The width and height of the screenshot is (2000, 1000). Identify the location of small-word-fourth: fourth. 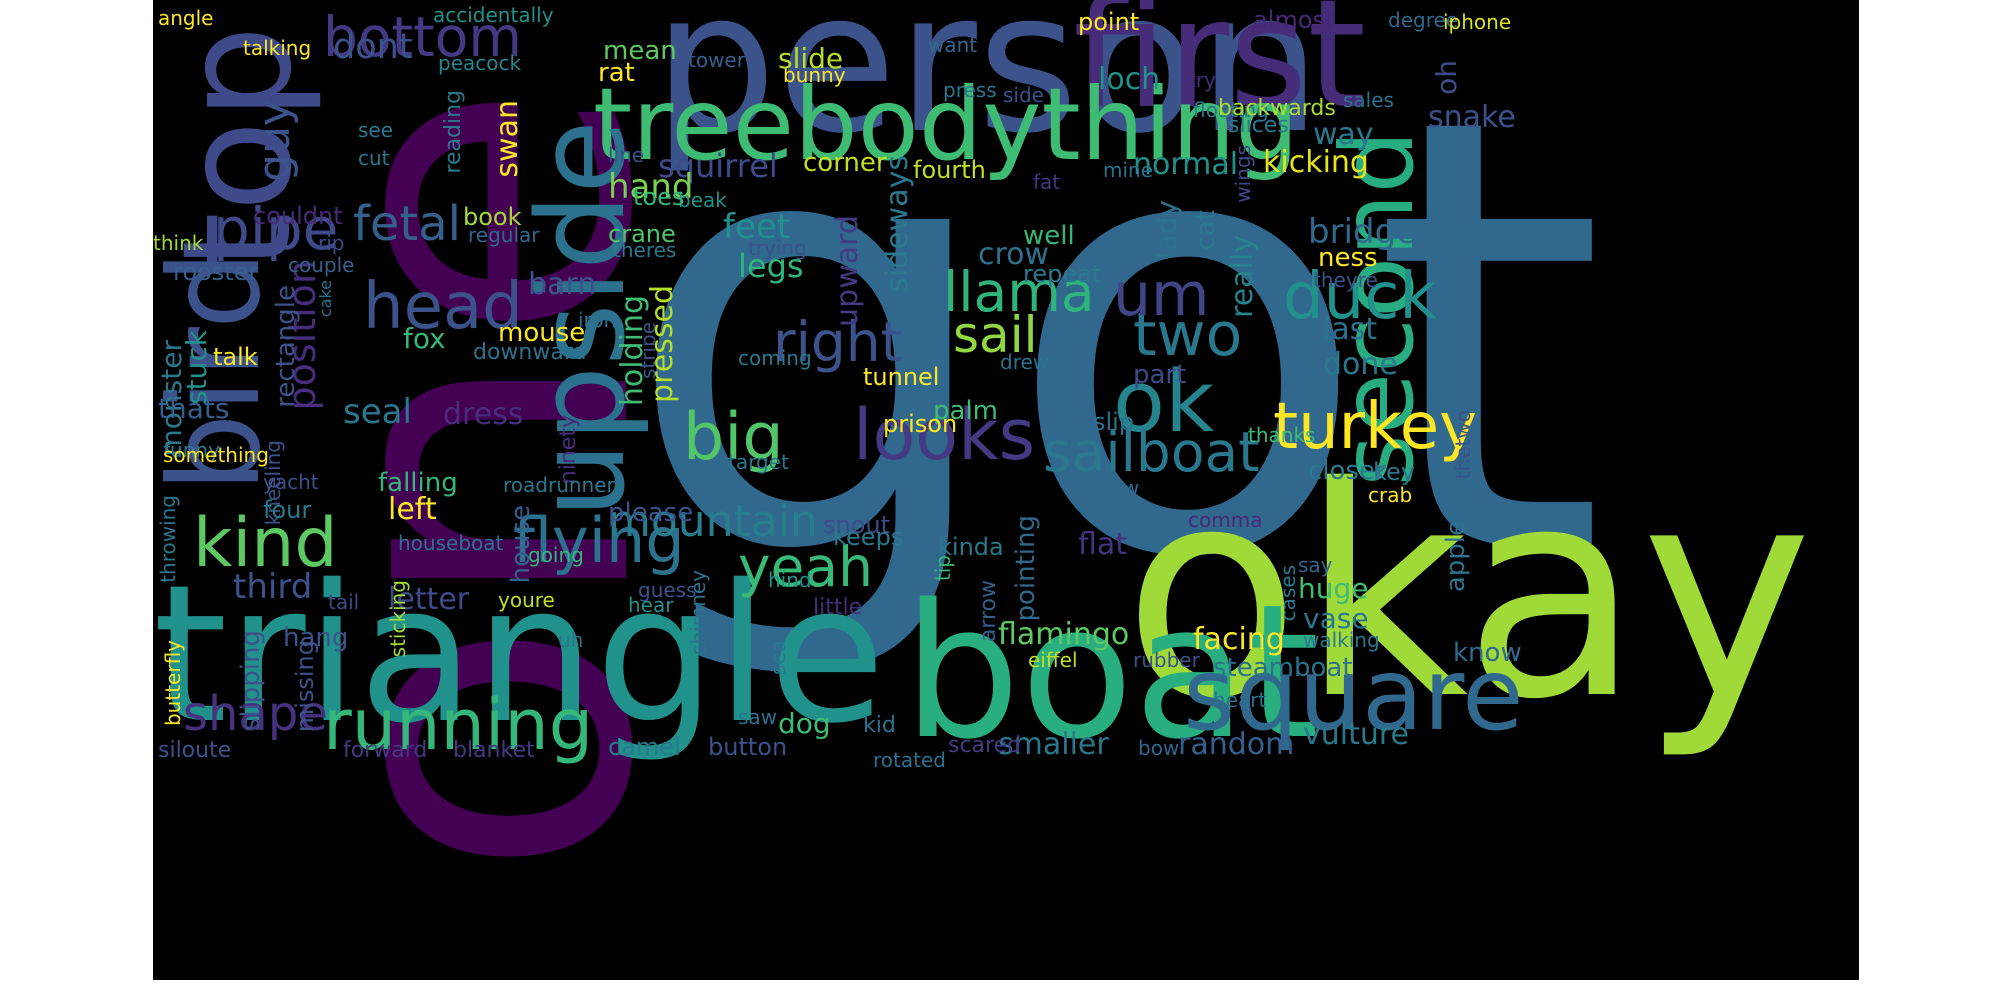
(949, 170).